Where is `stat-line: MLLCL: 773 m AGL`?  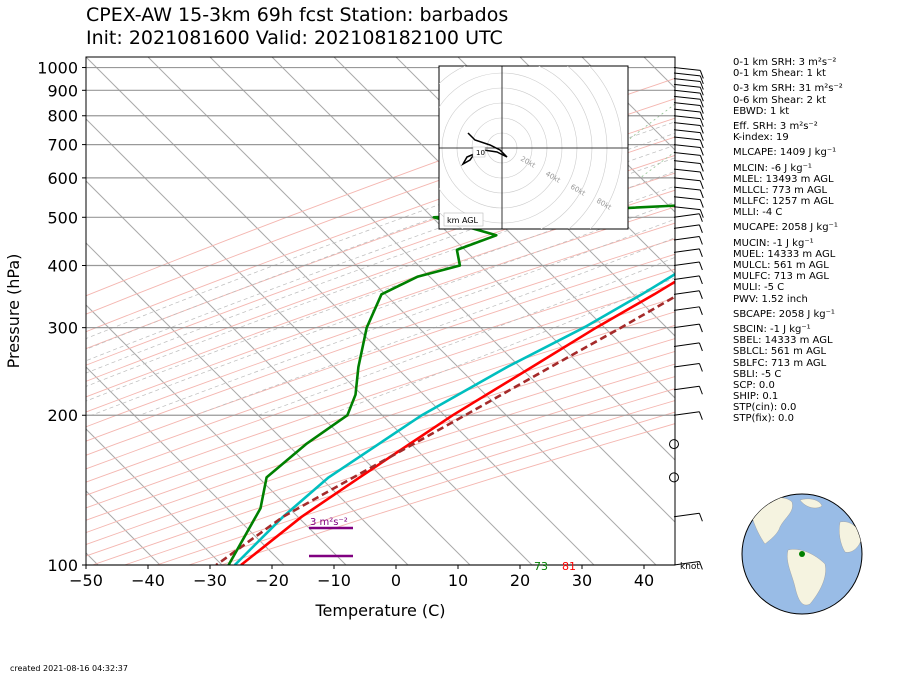
stat-line: MLLCL: 773 m AGL is located at coordinates (780, 190).